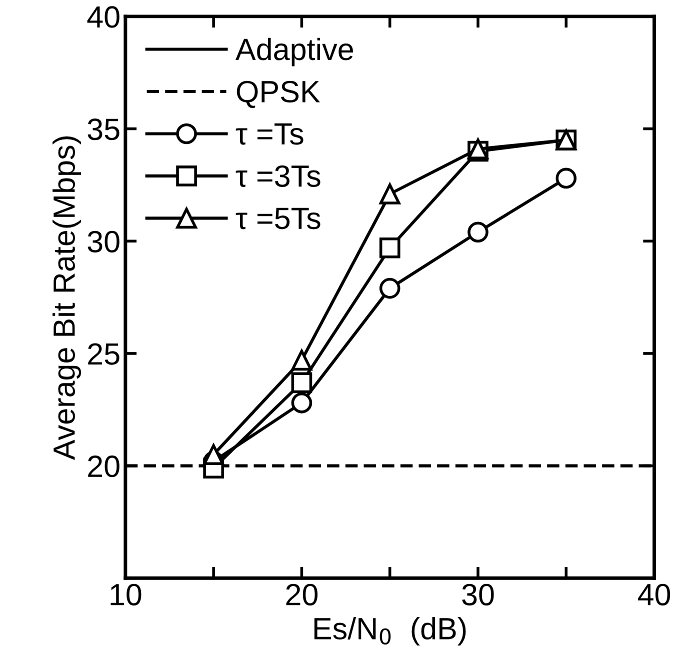 This screenshot has width=678, height=657. I want to click on legend-label: τ =3Ts, so click(278, 176).